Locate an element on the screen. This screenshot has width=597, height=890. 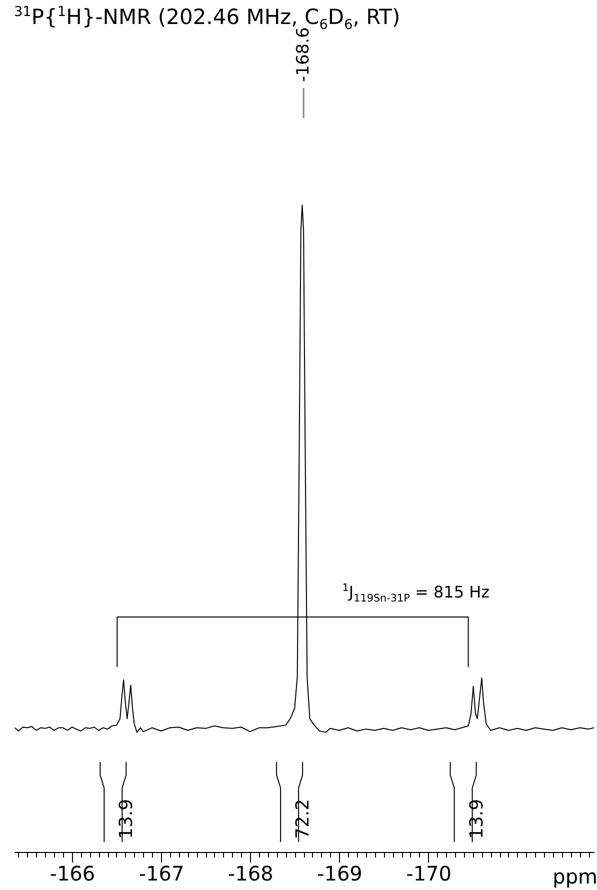
annotation: 72.2 is located at coordinates (303, 818).